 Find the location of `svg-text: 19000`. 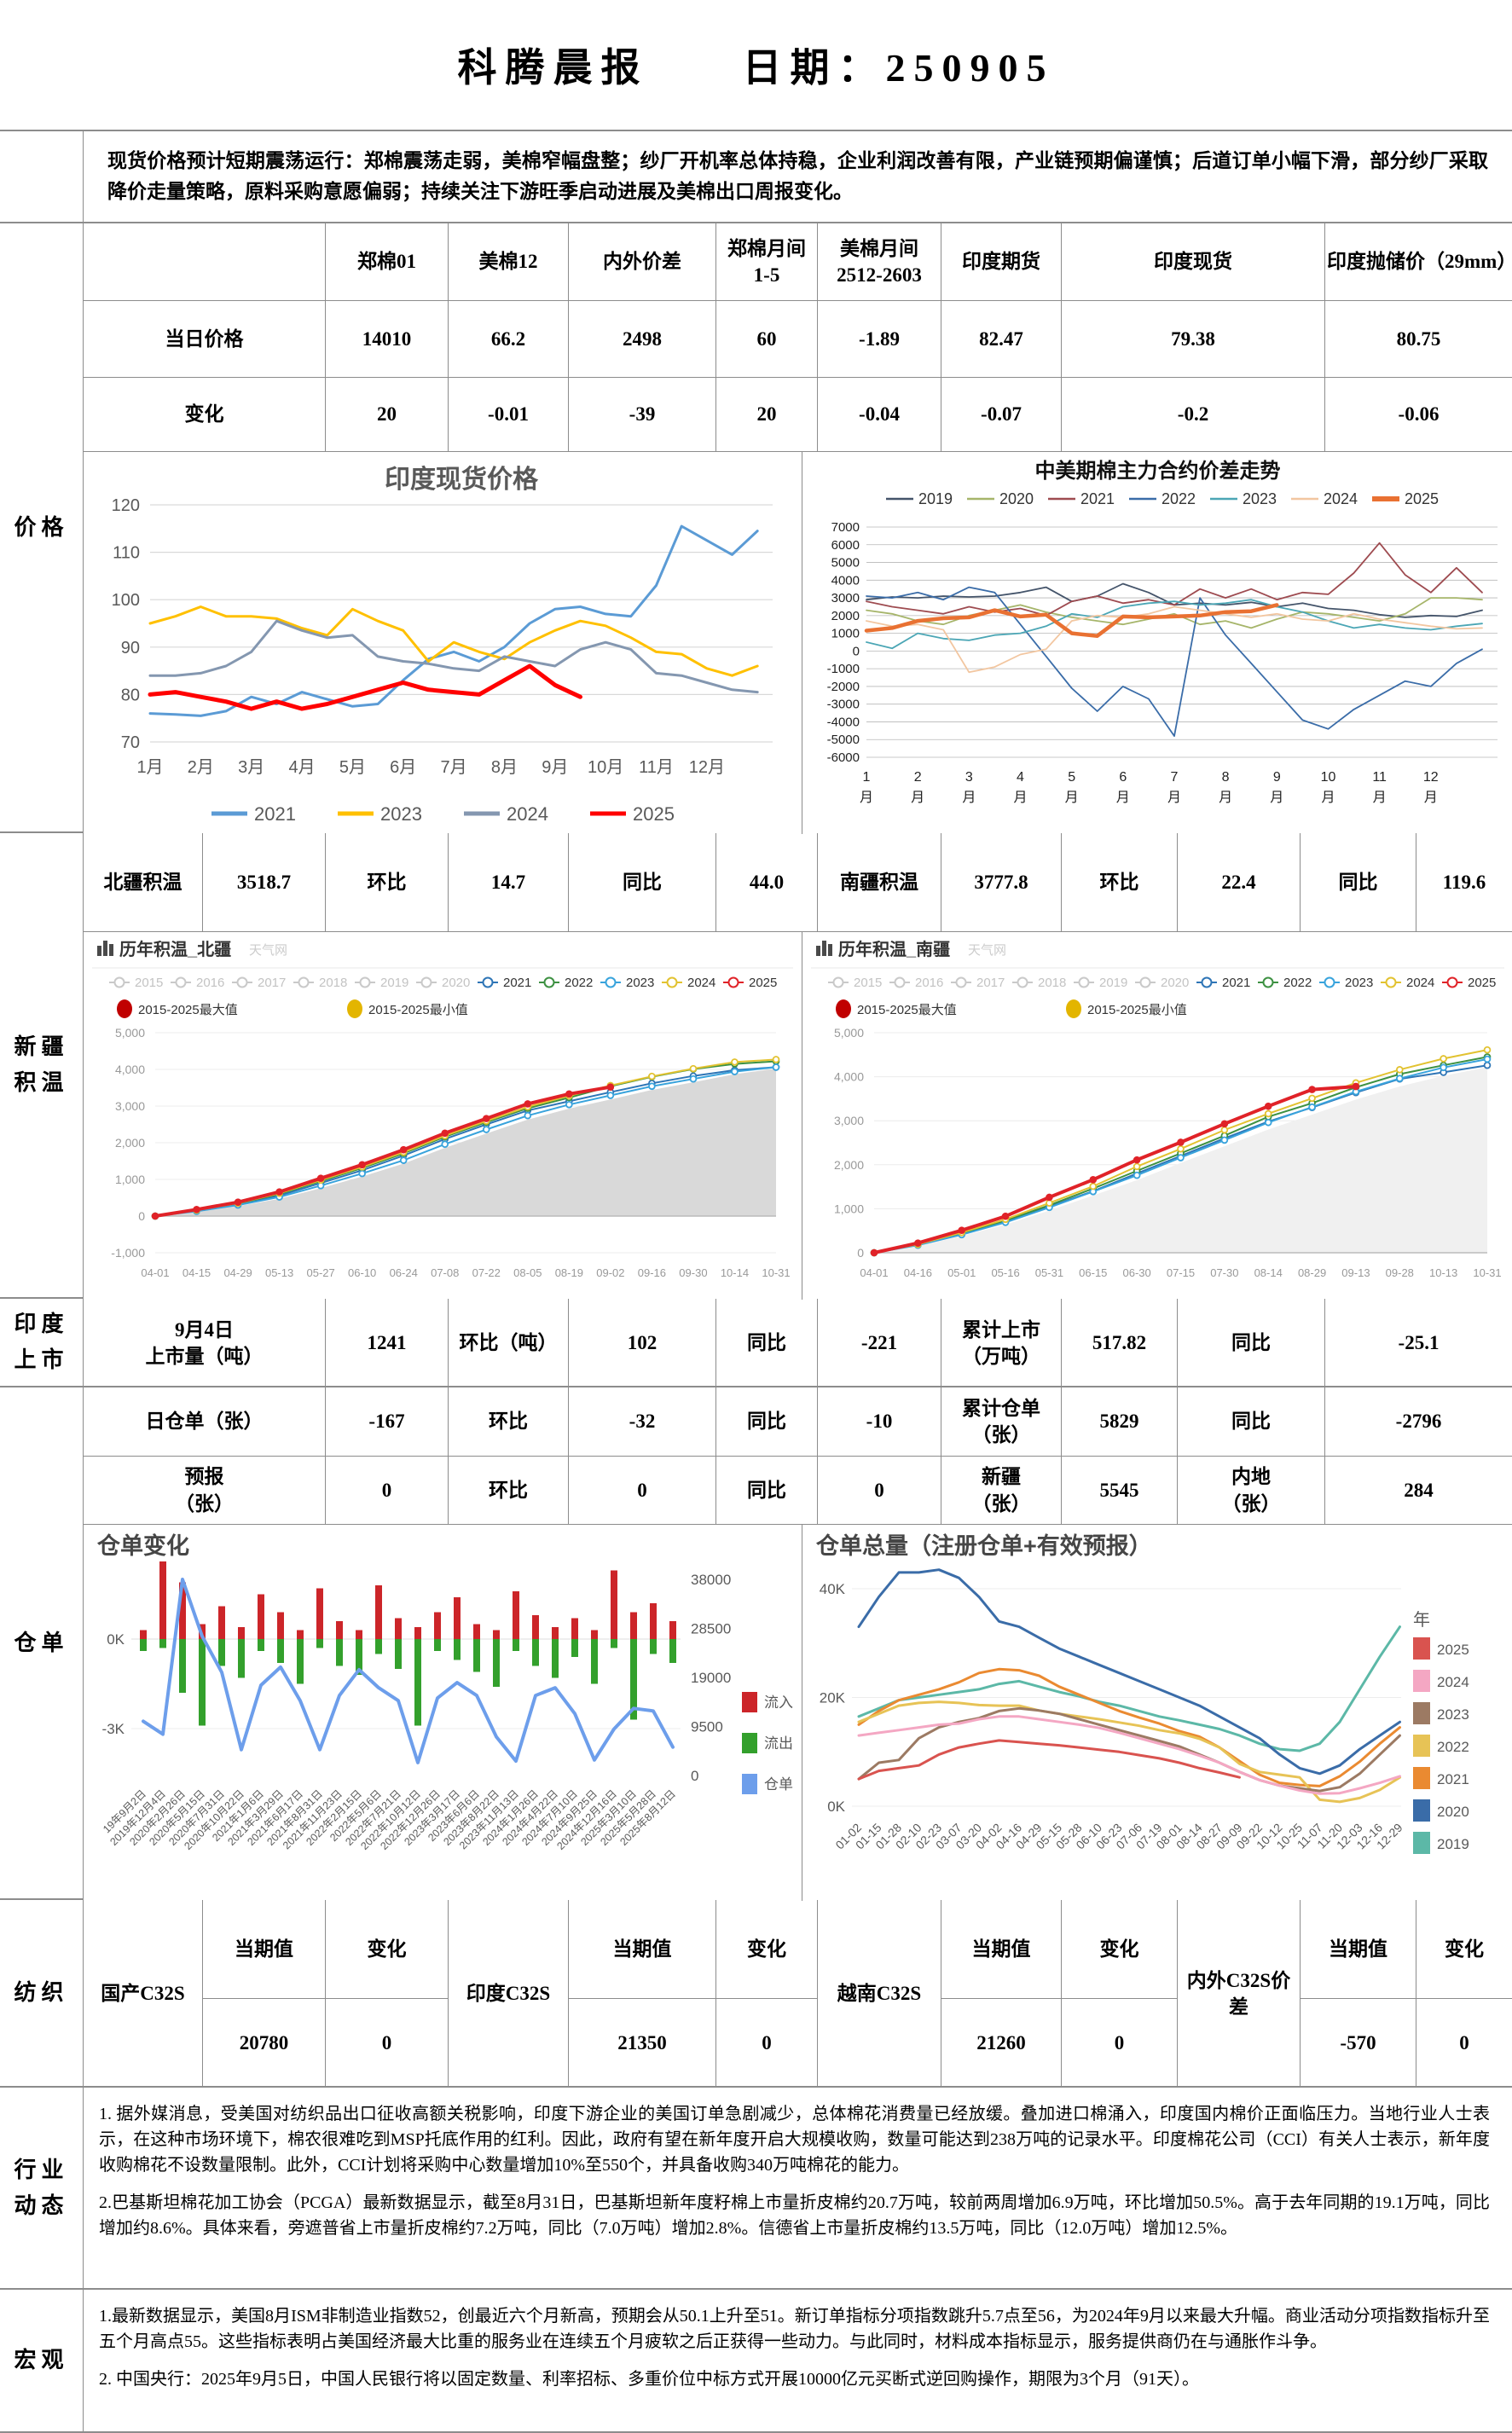

svg-text: 19000 is located at coordinates (711, 1678).